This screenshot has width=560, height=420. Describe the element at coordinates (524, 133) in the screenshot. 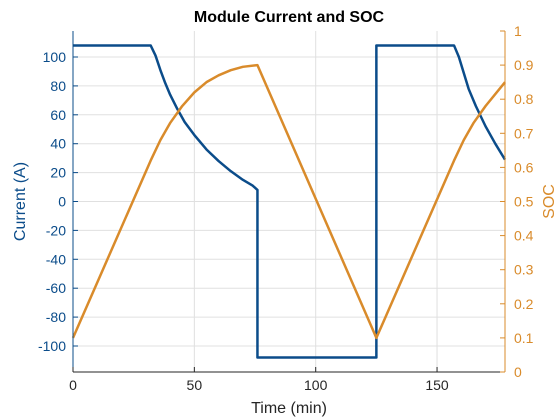

I see `y-right-tick-label: 0.7` at that location.